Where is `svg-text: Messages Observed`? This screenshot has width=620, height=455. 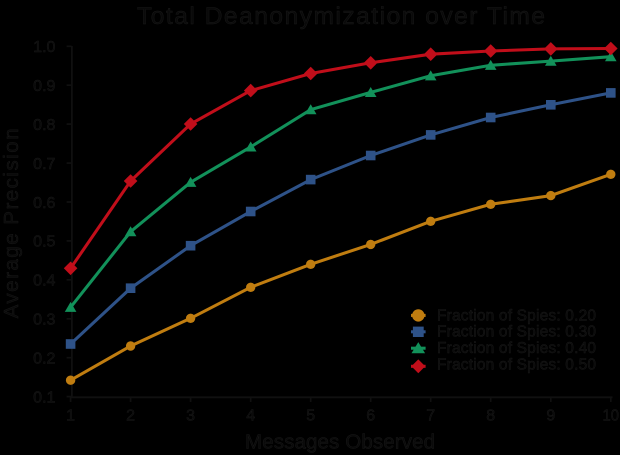 svg-text: Messages Observed is located at coordinates (340, 442).